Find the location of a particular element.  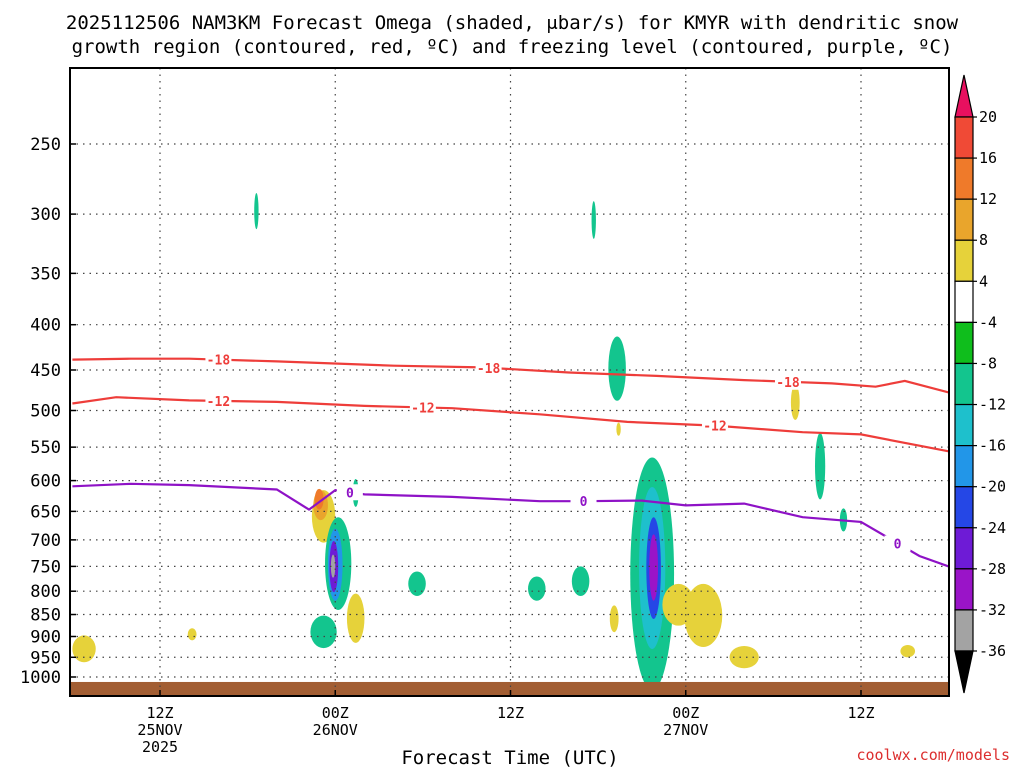

x-tick-label: 25NOV is located at coordinates (159, 730).